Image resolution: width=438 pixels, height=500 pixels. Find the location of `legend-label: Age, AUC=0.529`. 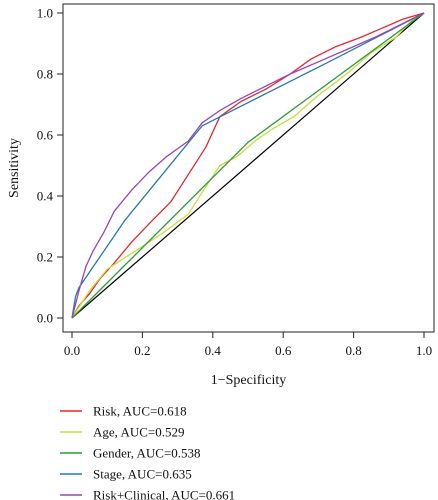

legend-label: Age, AUC=0.529 is located at coordinates (138, 432).